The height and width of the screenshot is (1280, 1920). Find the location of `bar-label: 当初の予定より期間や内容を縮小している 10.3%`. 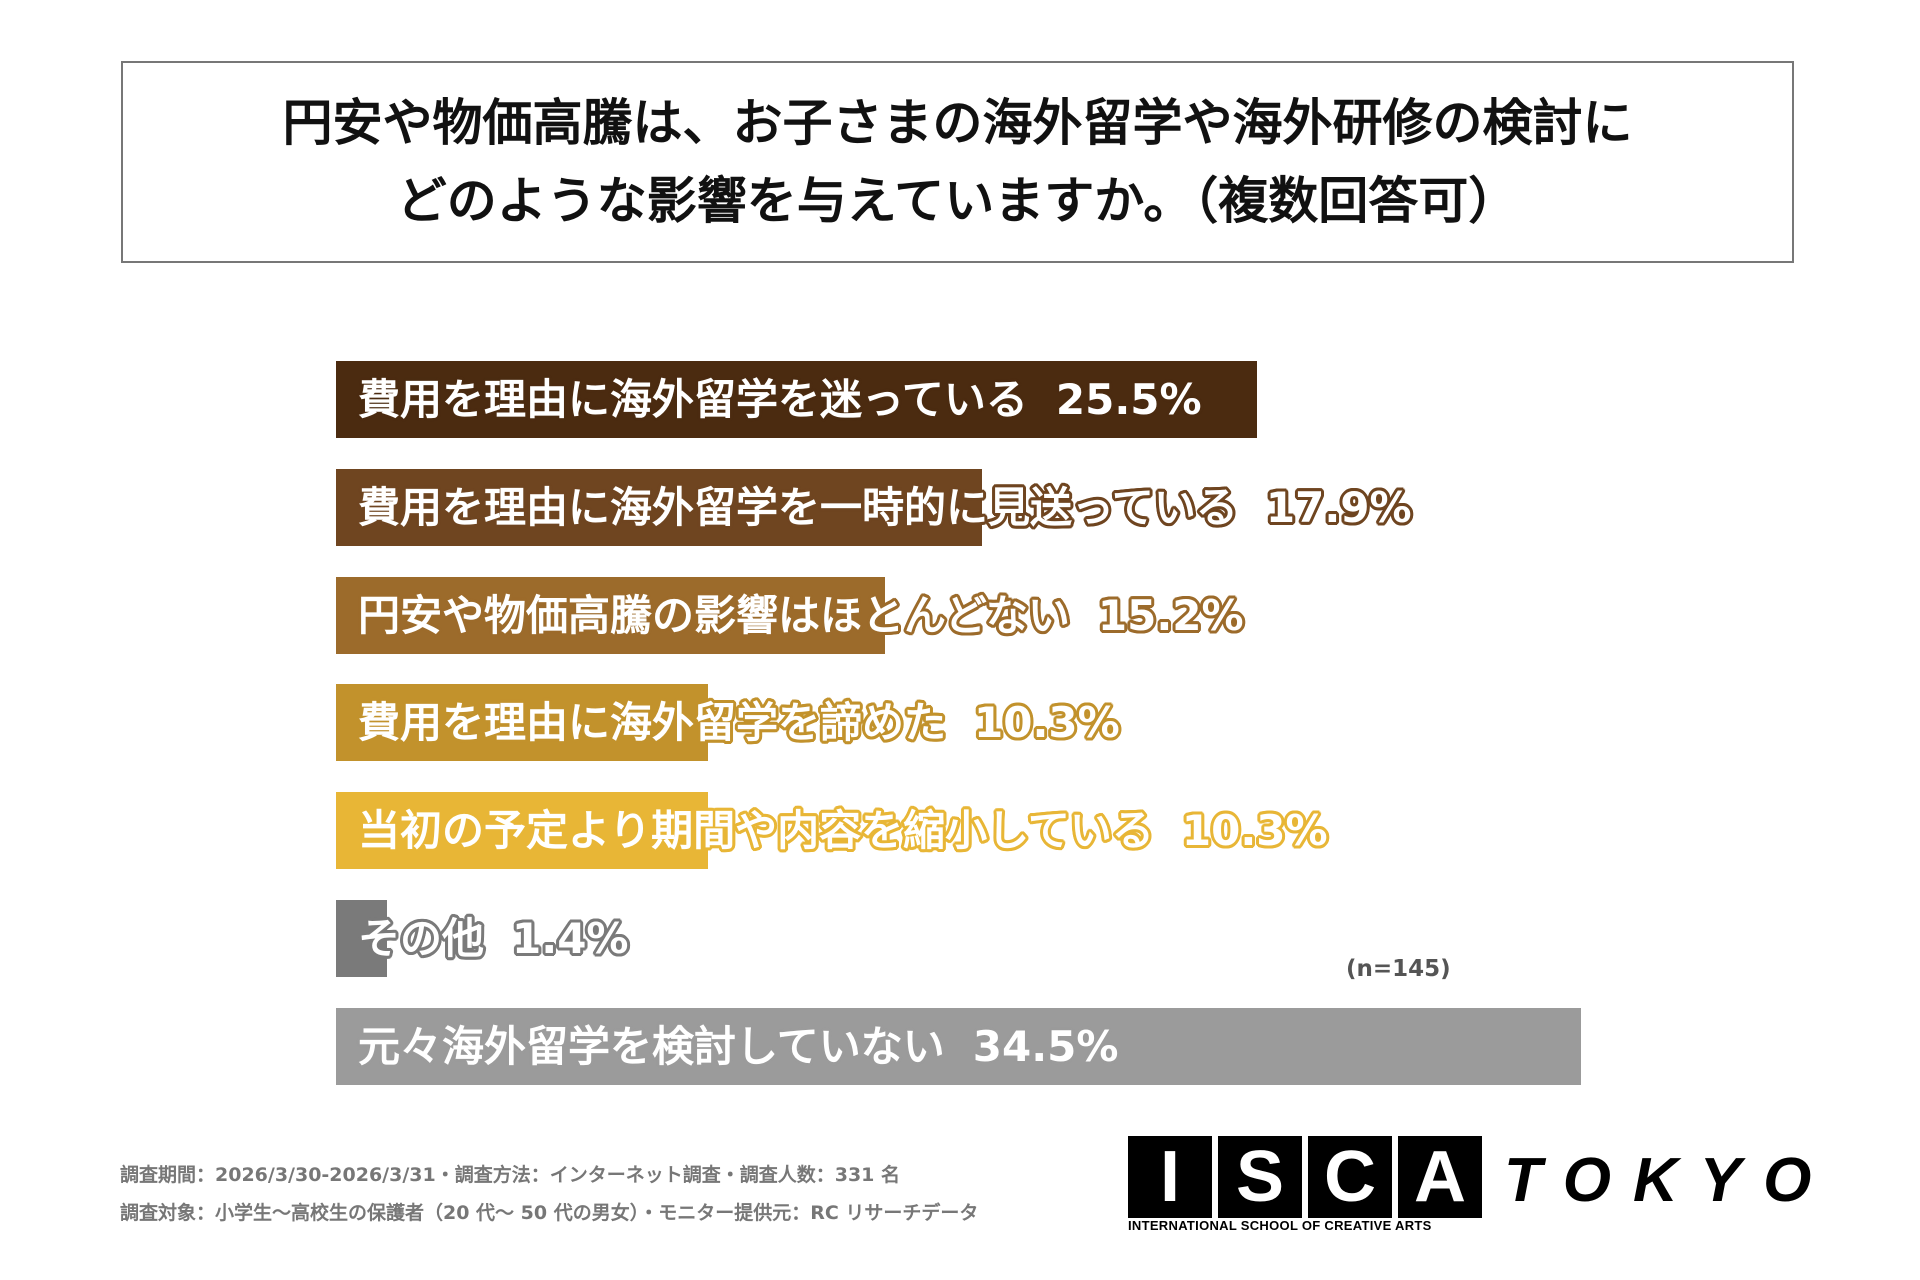

bar-label: 当初の予定より期間や内容を縮小している 10.3% is located at coordinates (843, 830).